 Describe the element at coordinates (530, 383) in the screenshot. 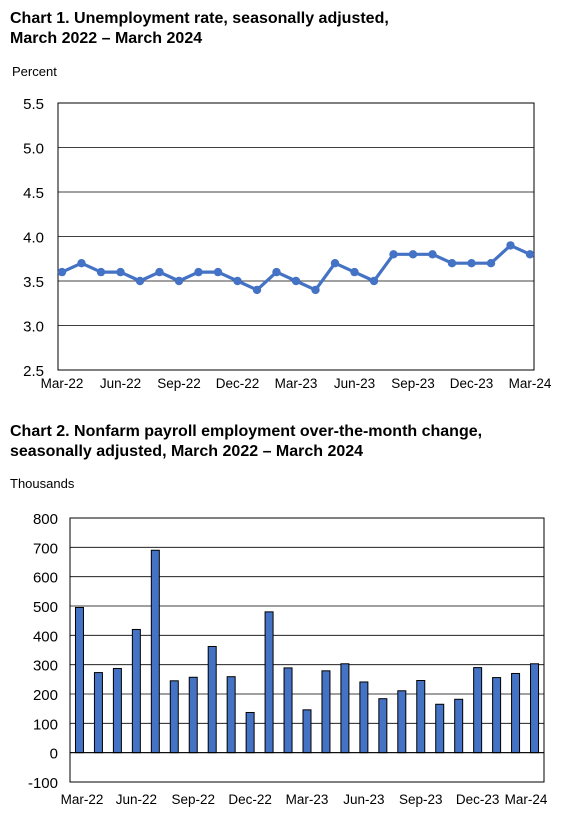

I see `chart1-xtick-label: Mar-24` at that location.